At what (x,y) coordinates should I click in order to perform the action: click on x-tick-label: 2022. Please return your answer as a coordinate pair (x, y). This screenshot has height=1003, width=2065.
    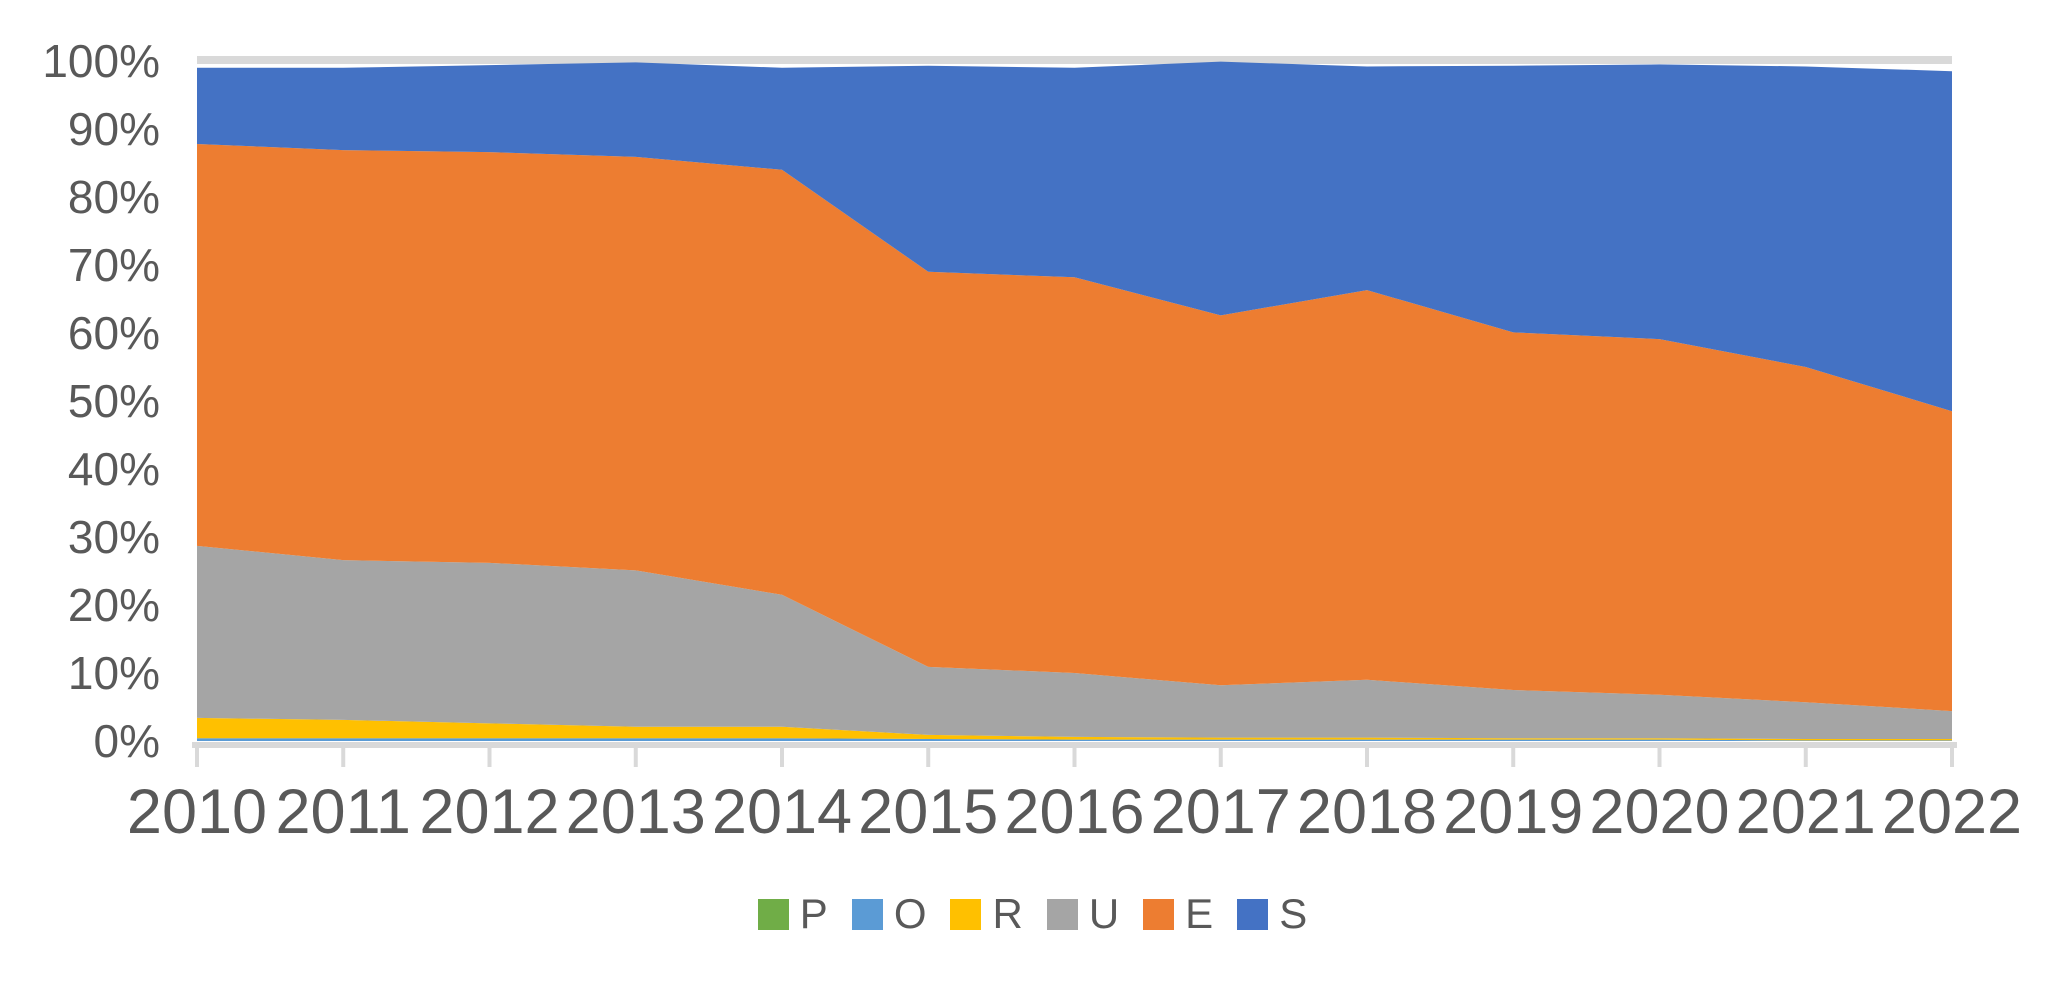
    Looking at the image, I should click on (1952, 812).